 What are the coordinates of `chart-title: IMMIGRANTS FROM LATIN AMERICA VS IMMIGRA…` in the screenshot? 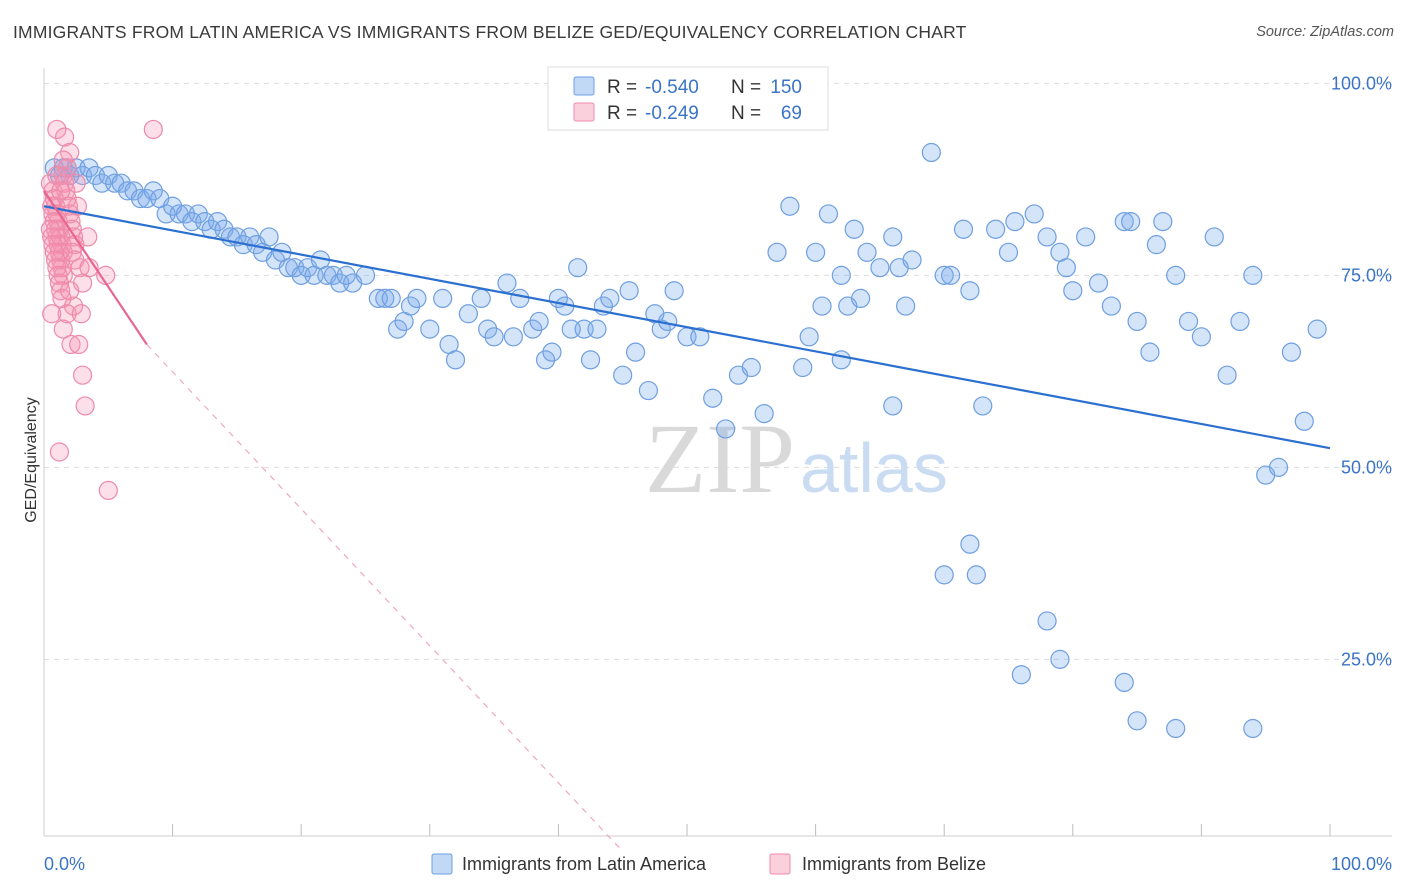 It's located at (490, 32).